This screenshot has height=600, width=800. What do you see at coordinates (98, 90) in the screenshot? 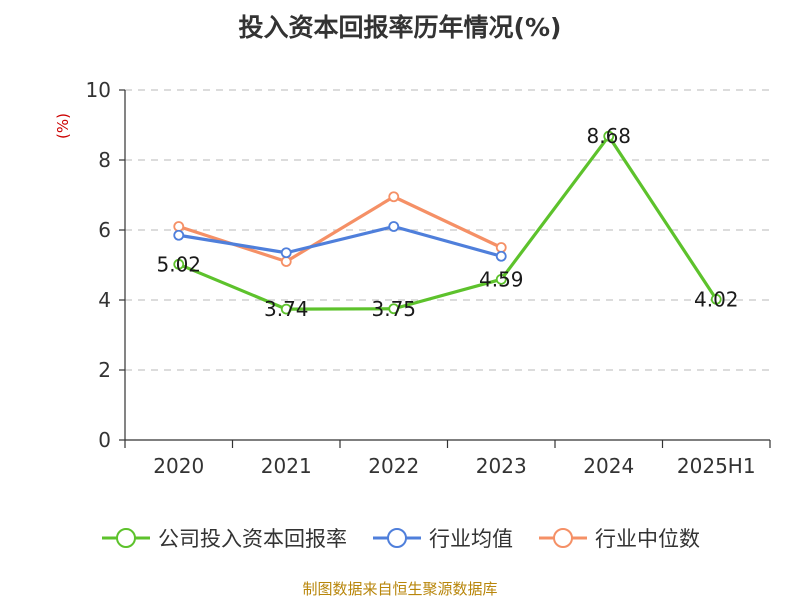
I see `y-tick-label: 10` at bounding box center [98, 90].